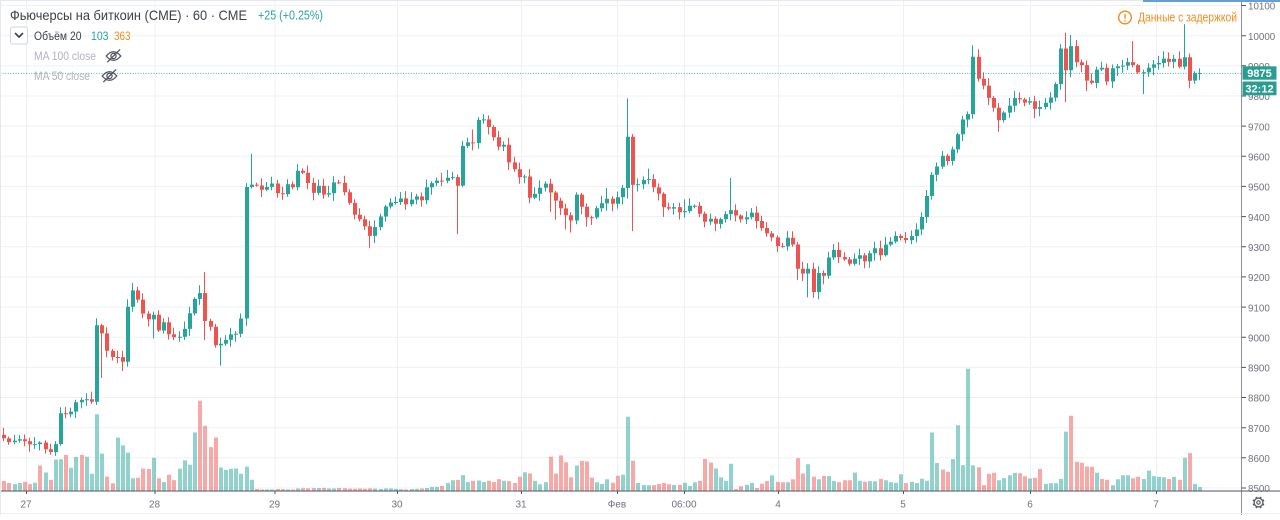 The width and height of the screenshot is (1280, 520). What do you see at coordinates (1259, 89) in the screenshot?
I see `svg-text: 32:12` at bounding box center [1259, 89].